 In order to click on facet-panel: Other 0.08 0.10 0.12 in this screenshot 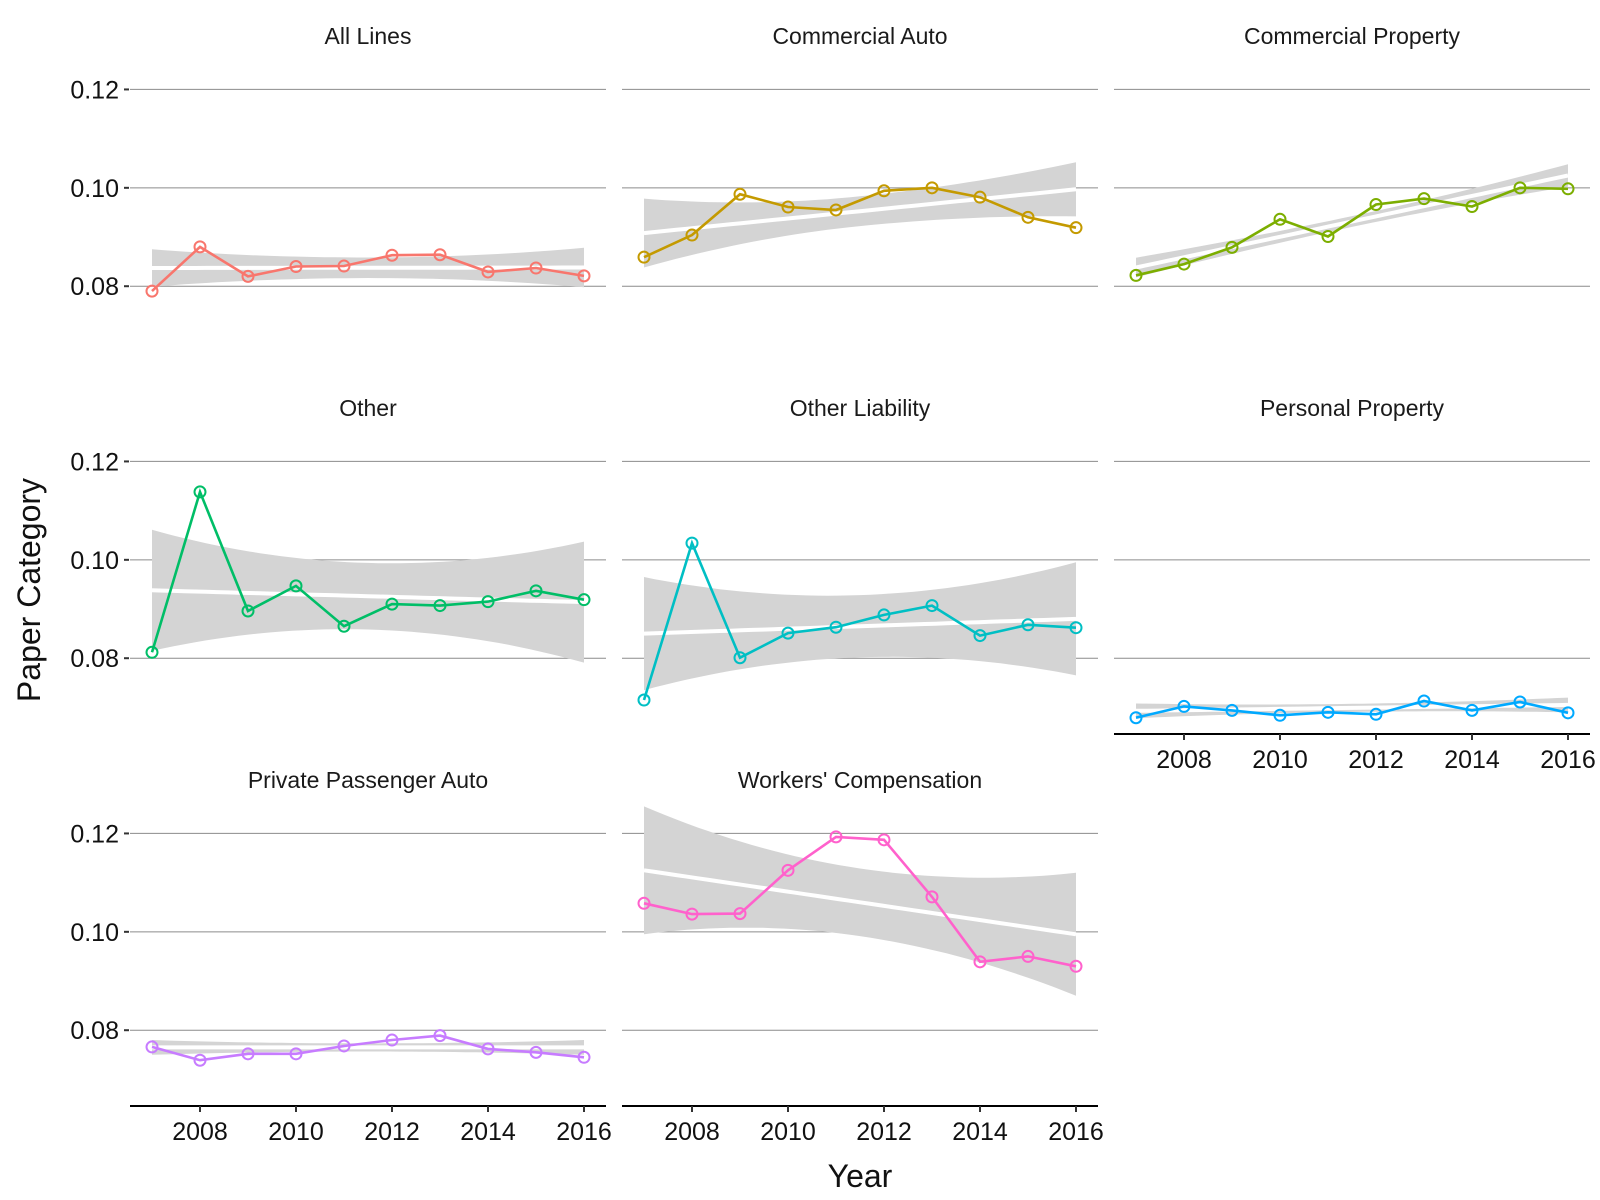, I will do `click(338, 534)`.